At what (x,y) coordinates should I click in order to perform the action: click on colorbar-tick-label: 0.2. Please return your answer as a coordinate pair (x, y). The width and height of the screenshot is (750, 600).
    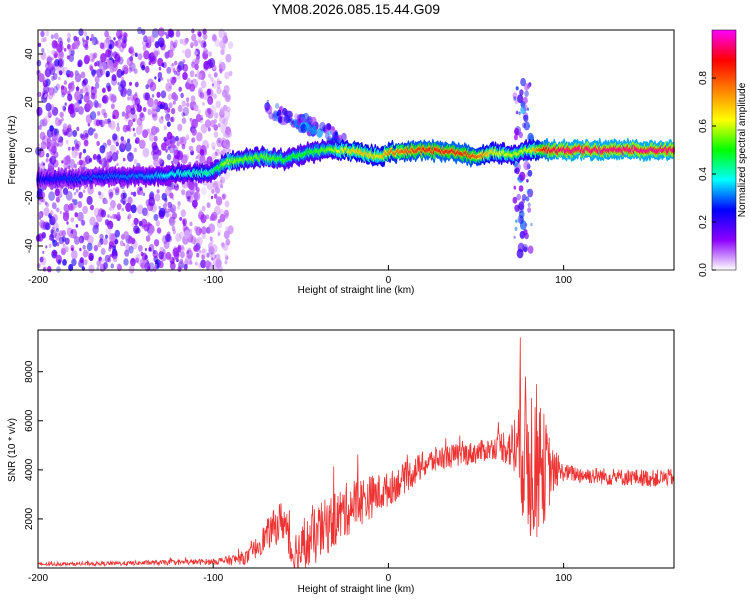
    Looking at the image, I should click on (703, 222).